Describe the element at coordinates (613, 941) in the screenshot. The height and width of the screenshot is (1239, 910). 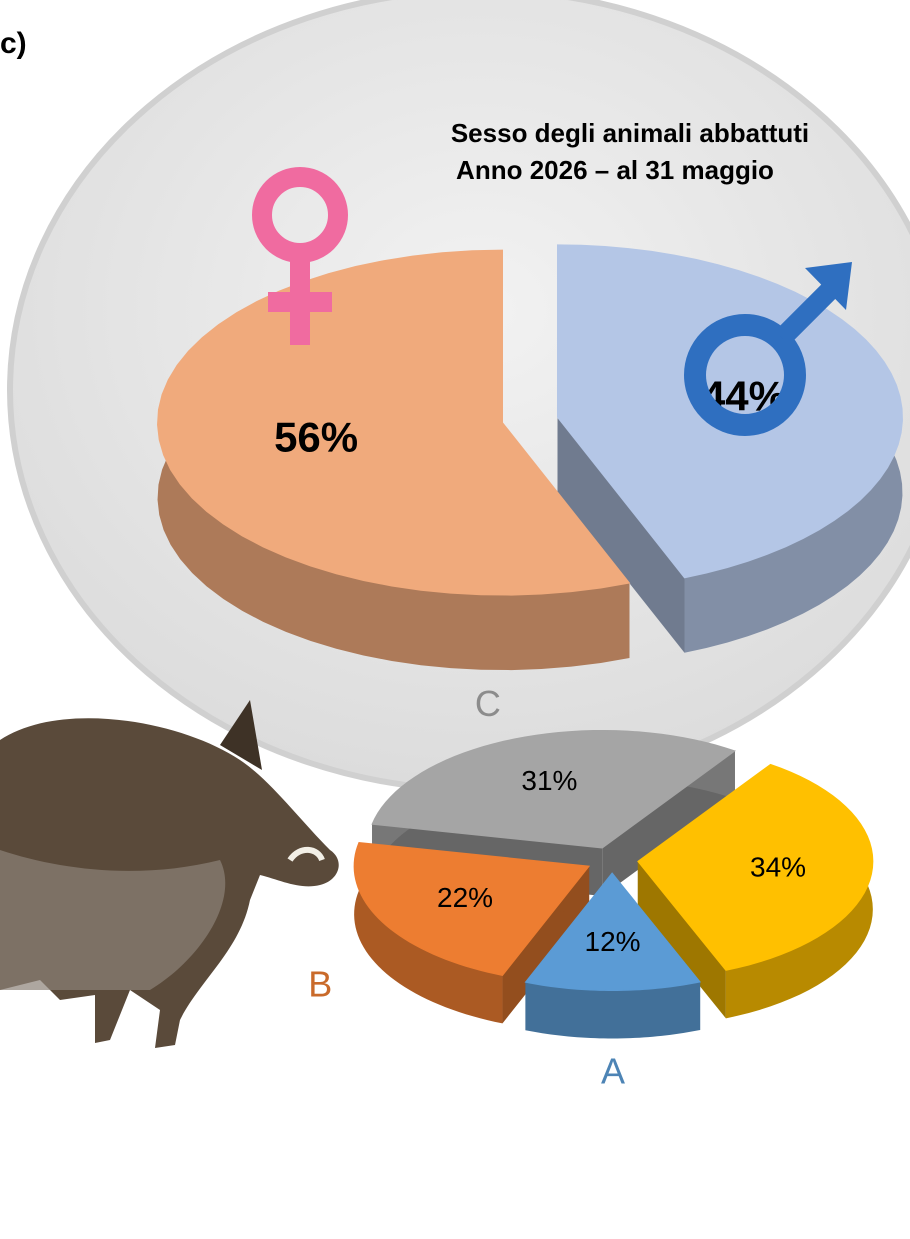
I see `value-label: 12%` at that location.